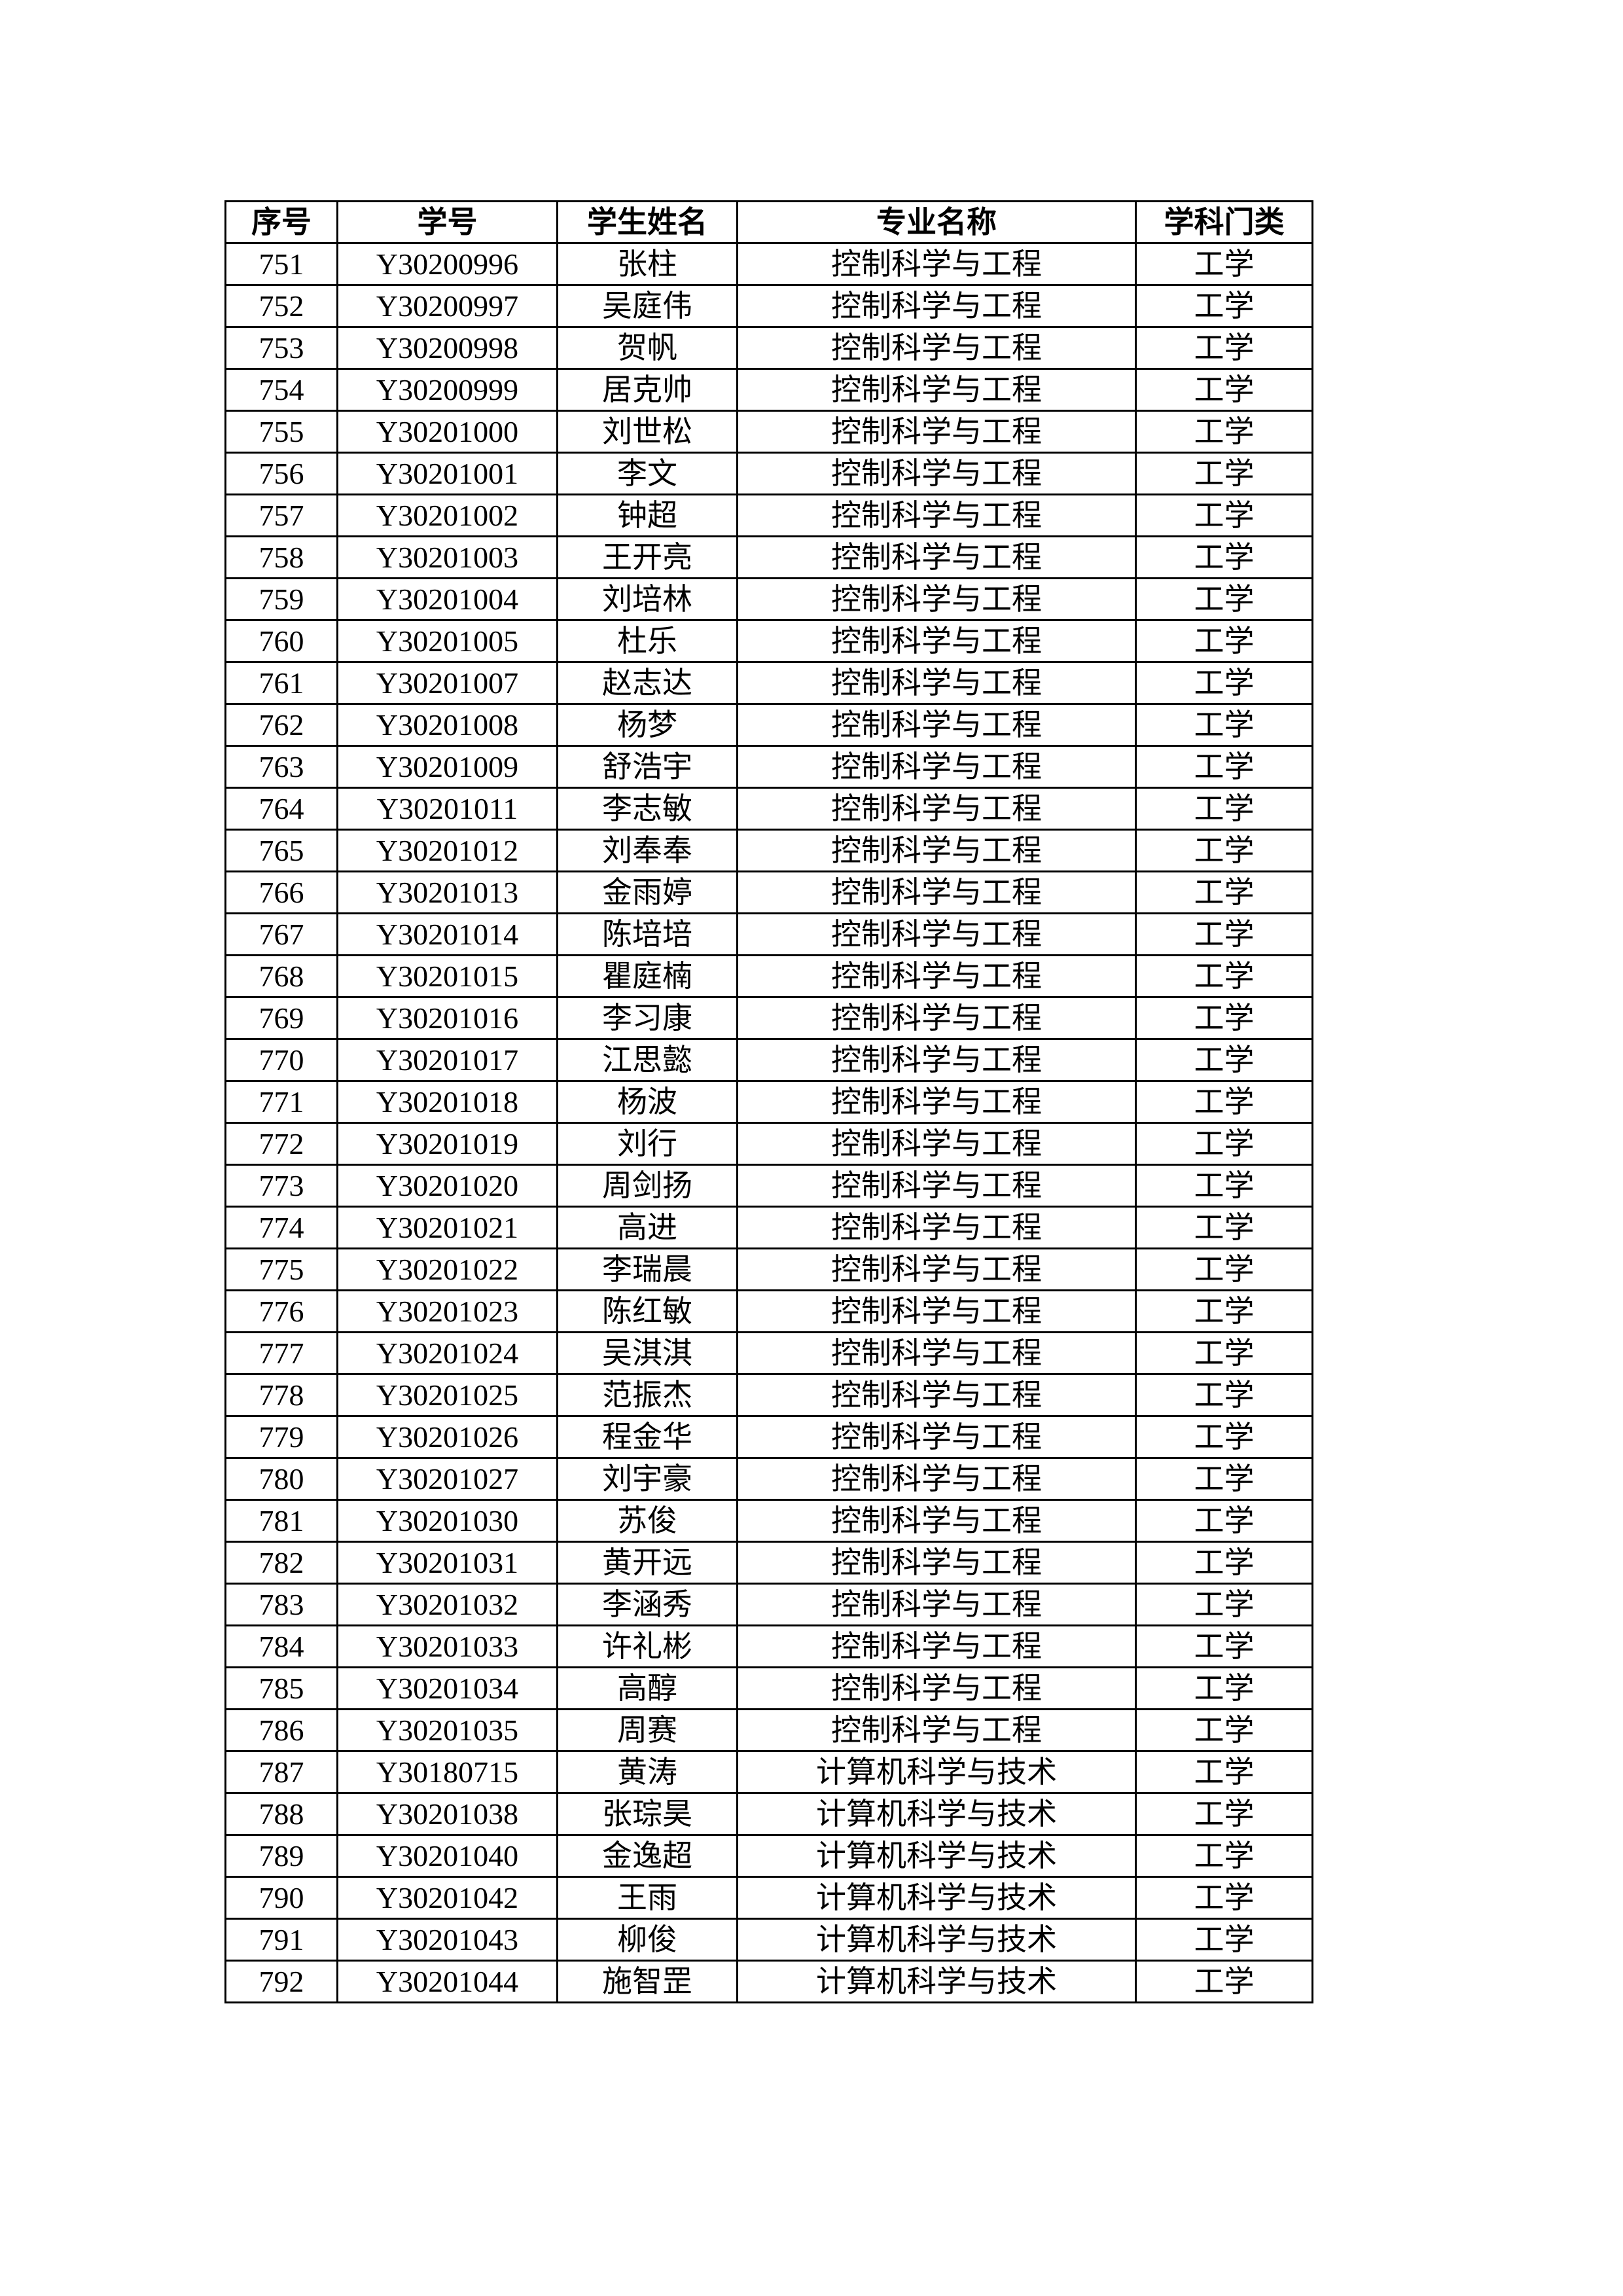  Describe the element at coordinates (281, 1102) in the screenshot. I see `cell-index: 771` at that location.